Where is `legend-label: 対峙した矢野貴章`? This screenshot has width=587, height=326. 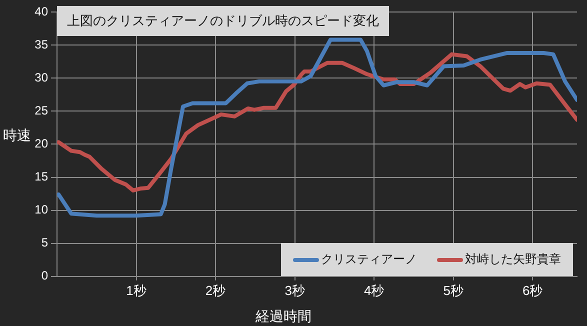
legend-label: 対峙した矢野貴章 is located at coordinates (513, 259).